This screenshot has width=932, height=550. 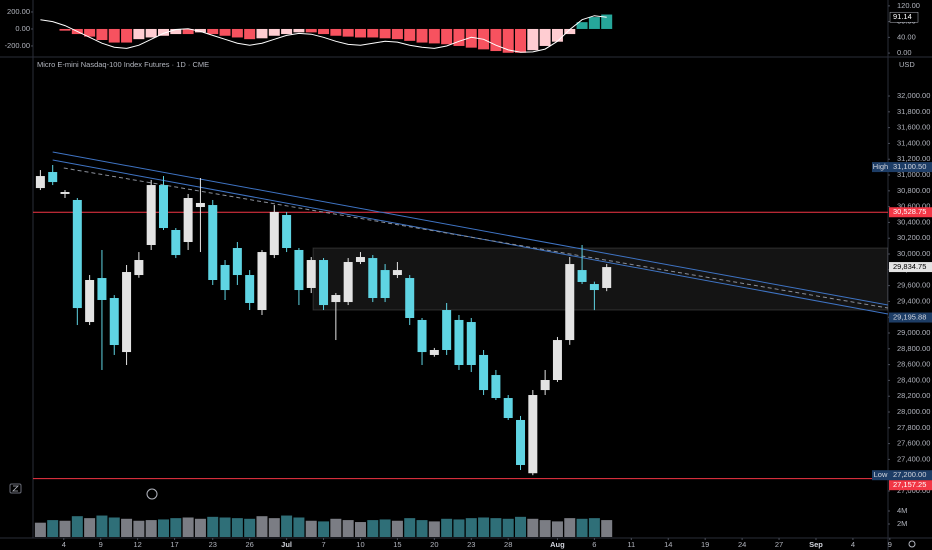 I want to click on y-tick-label: 30,400.00, so click(x=913, y=221).